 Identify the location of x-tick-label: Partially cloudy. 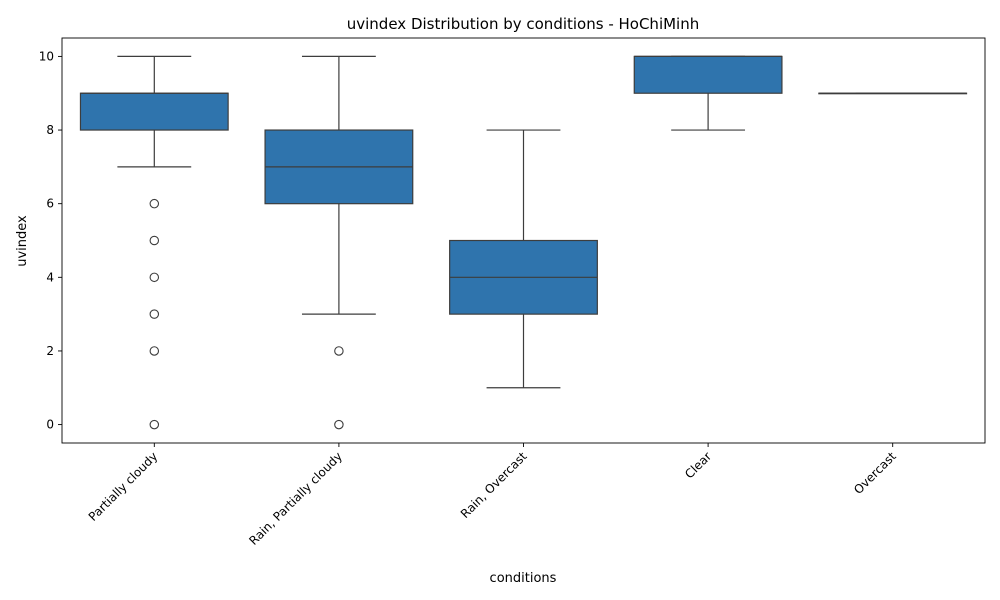
(123, 486).